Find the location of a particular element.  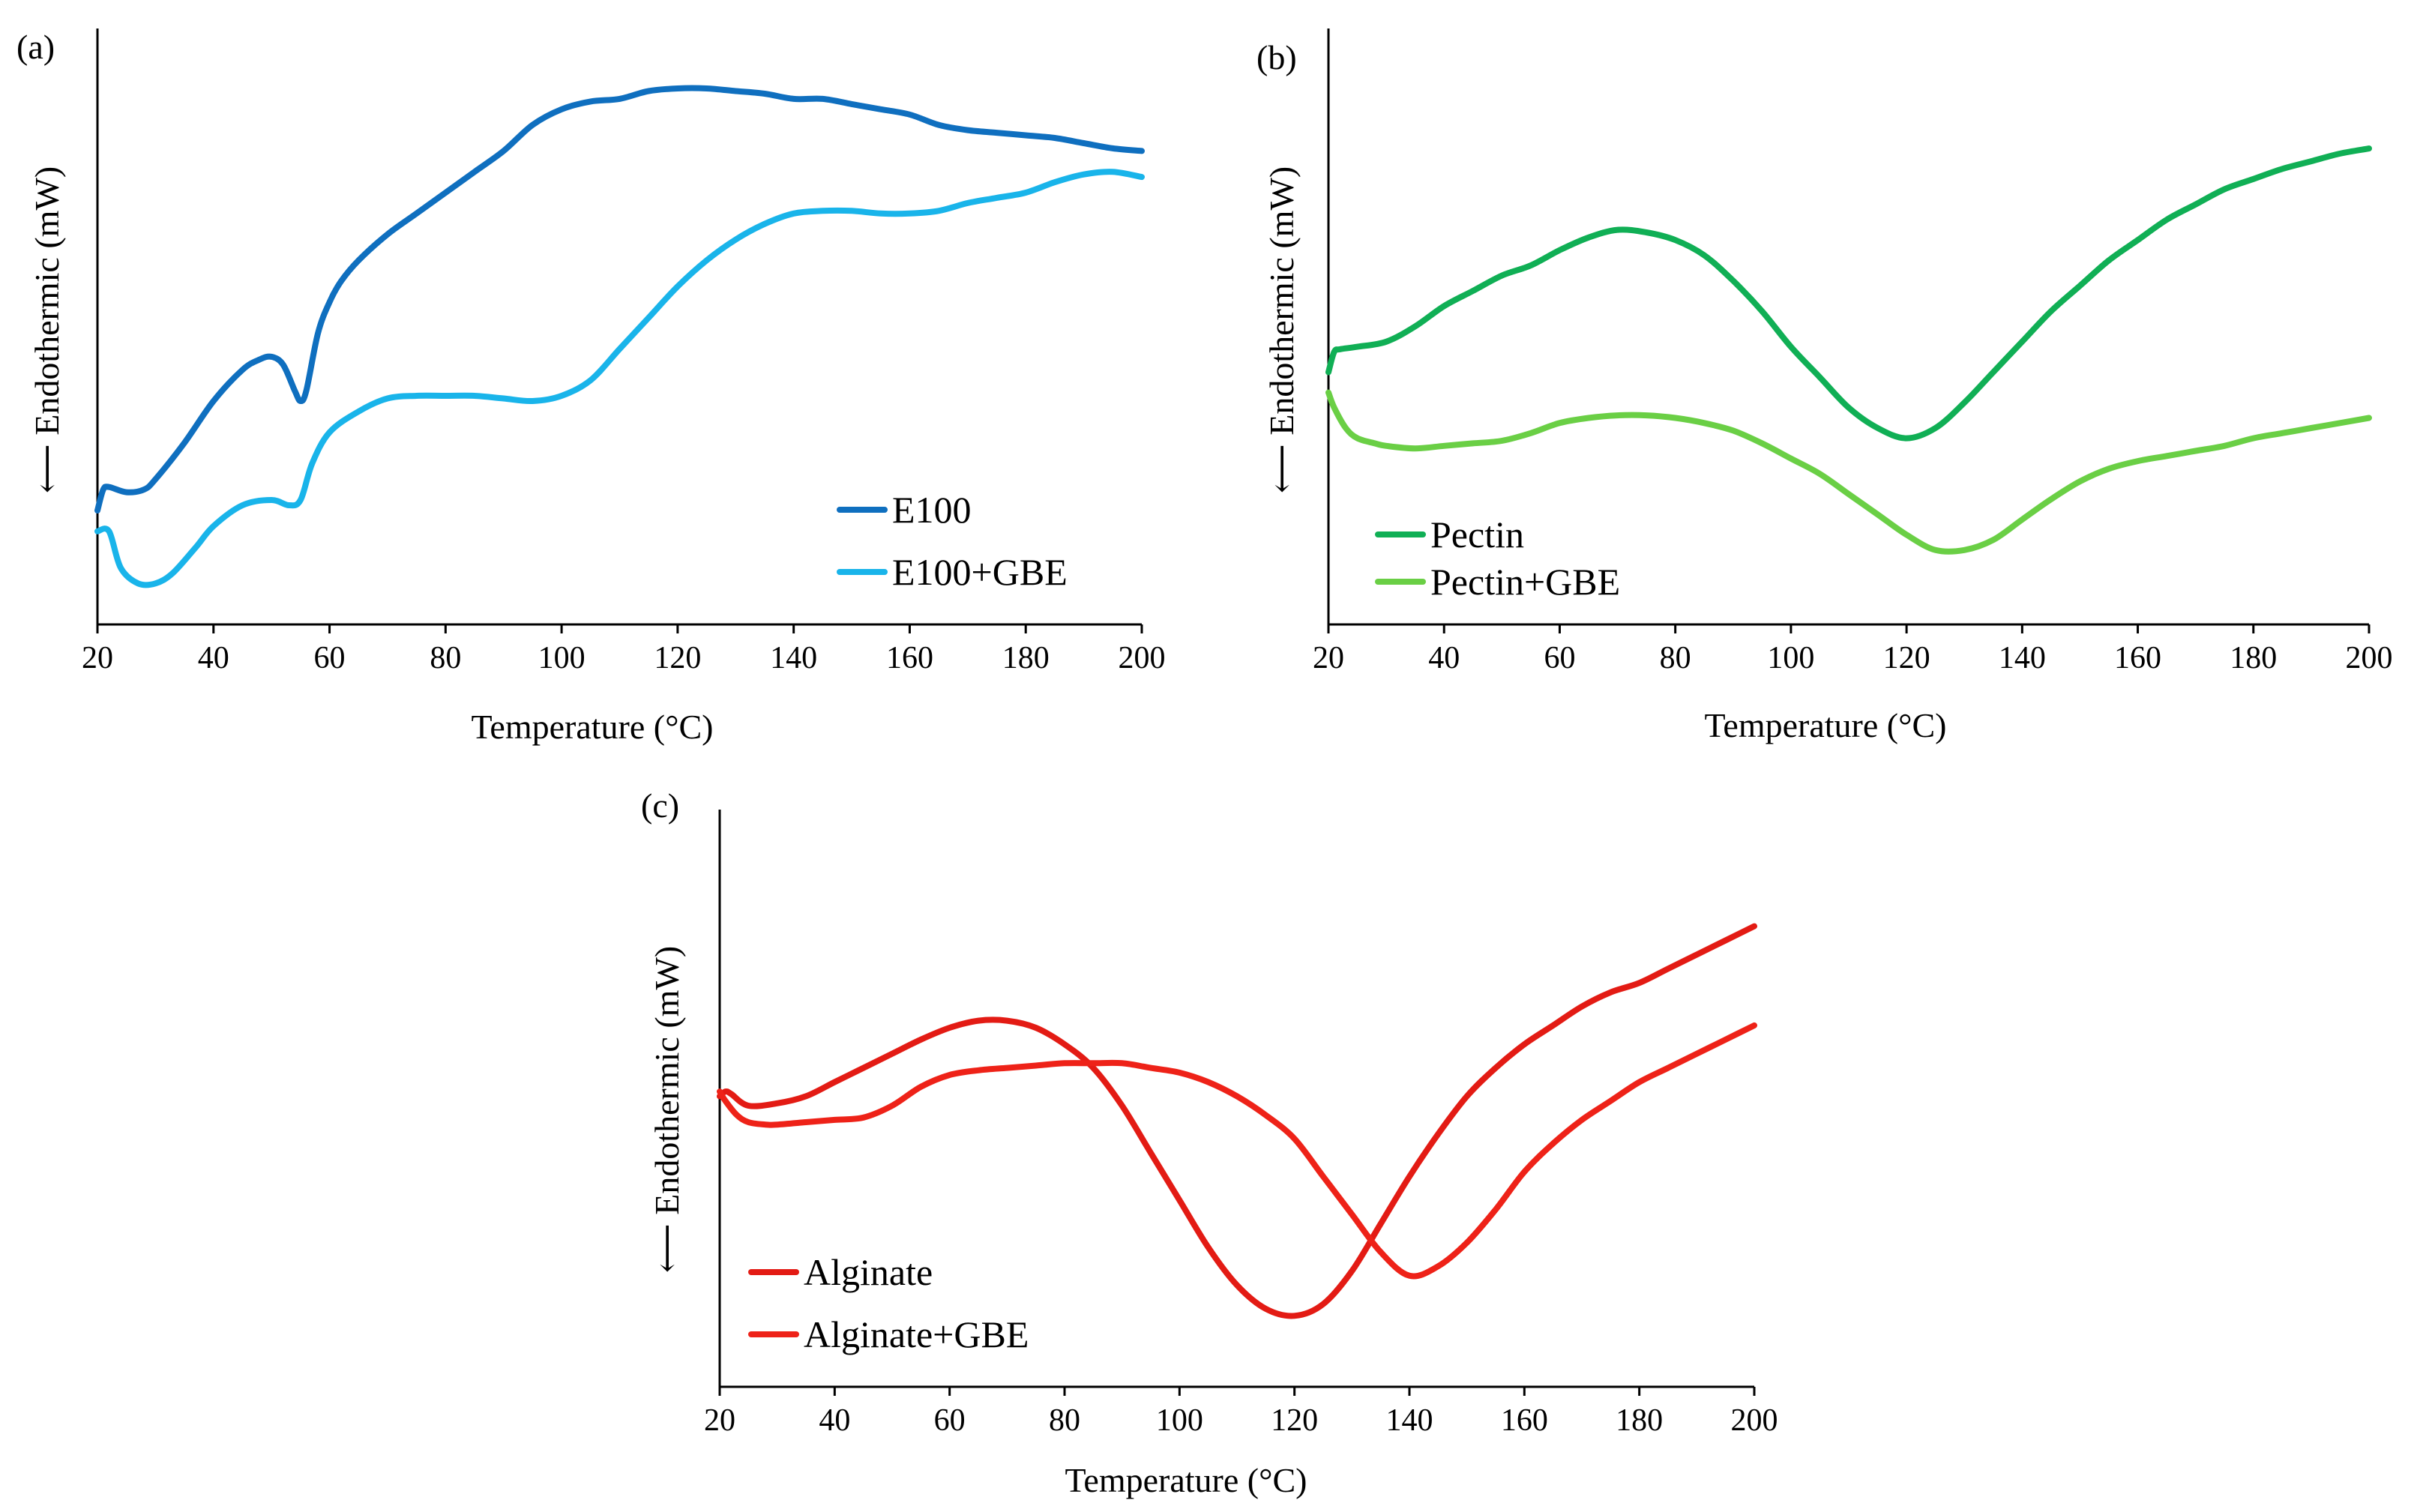

x-tick-label-c-180: 180 is located at coordinates (1639, 1420).